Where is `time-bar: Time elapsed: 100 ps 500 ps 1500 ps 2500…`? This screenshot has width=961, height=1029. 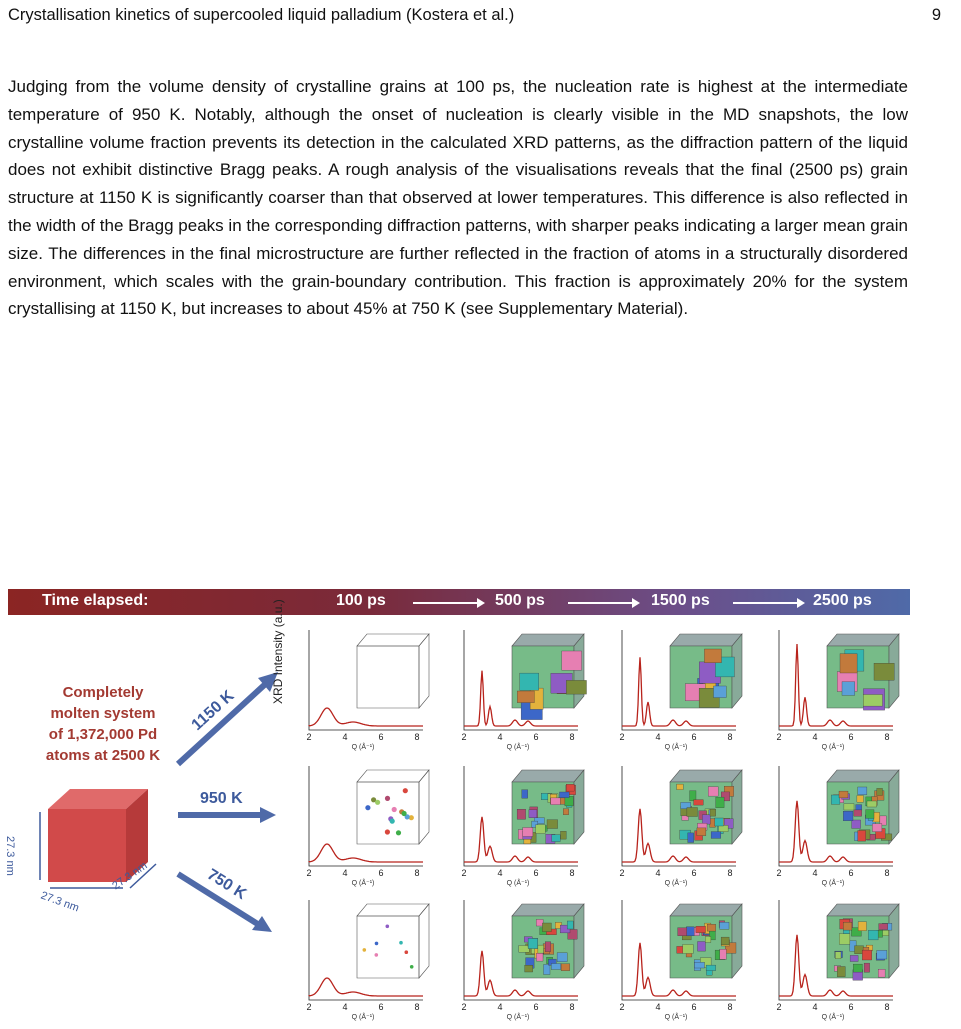
time-bar: Time elapsed: 100 ps 500 ps 1500 ps 2500… is located at coordinates (459, 602).